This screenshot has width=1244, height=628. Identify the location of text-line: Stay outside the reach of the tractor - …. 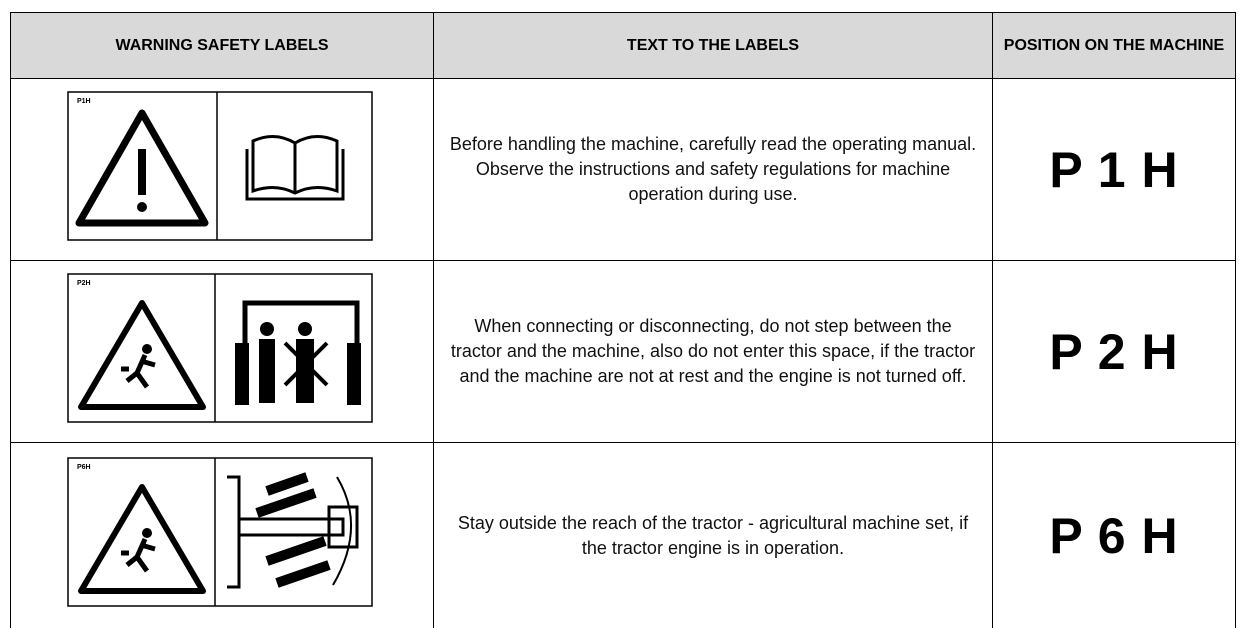
(713, 536).